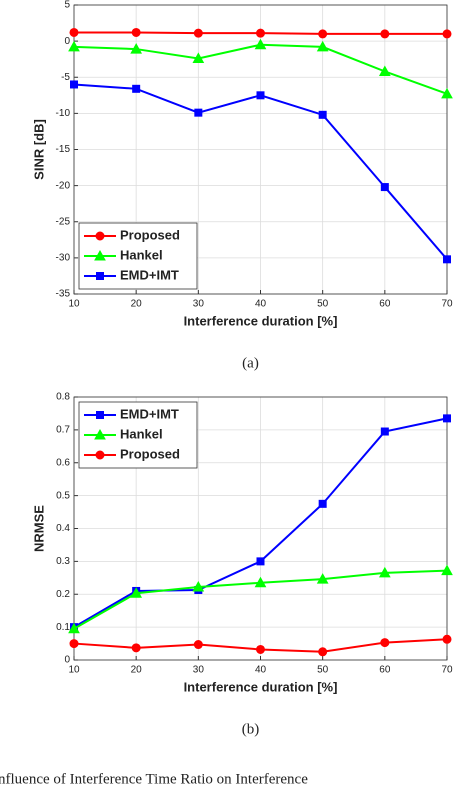 The width and height of the screenshot is (474, 786). Describe the element at coordinates (63, 258) in the screenshot. I see `y-tick-label: -30` at that location.